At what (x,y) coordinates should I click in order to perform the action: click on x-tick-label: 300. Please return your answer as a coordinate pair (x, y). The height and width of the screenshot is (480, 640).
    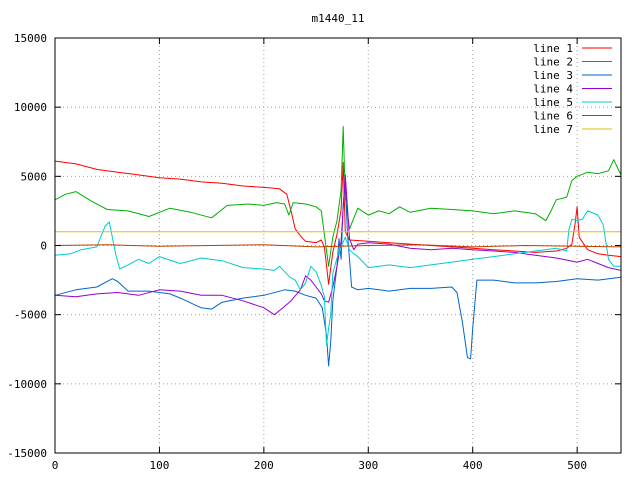
    Looking at the image, I should click on (368, 465).